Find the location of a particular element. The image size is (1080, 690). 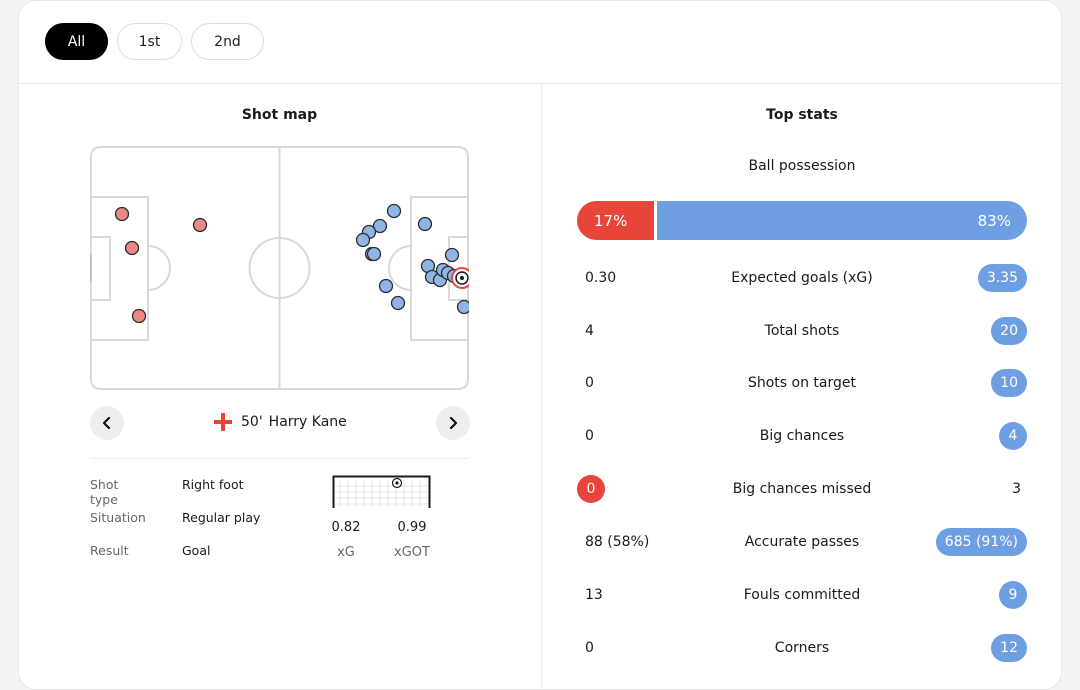

stat-away-value: 3 is located at coordinates (1016, 489).